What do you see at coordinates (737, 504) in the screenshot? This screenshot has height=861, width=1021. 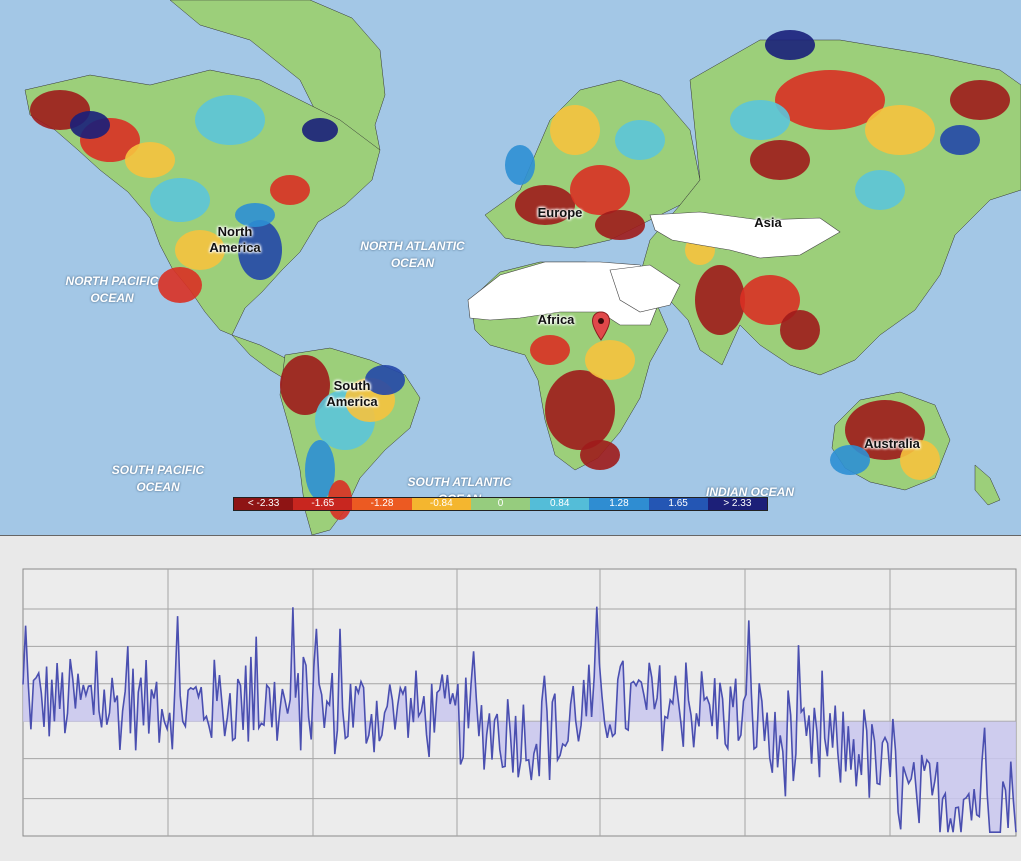 I see `legend-swatch: > 2.33` at bounding box center [737, 504].